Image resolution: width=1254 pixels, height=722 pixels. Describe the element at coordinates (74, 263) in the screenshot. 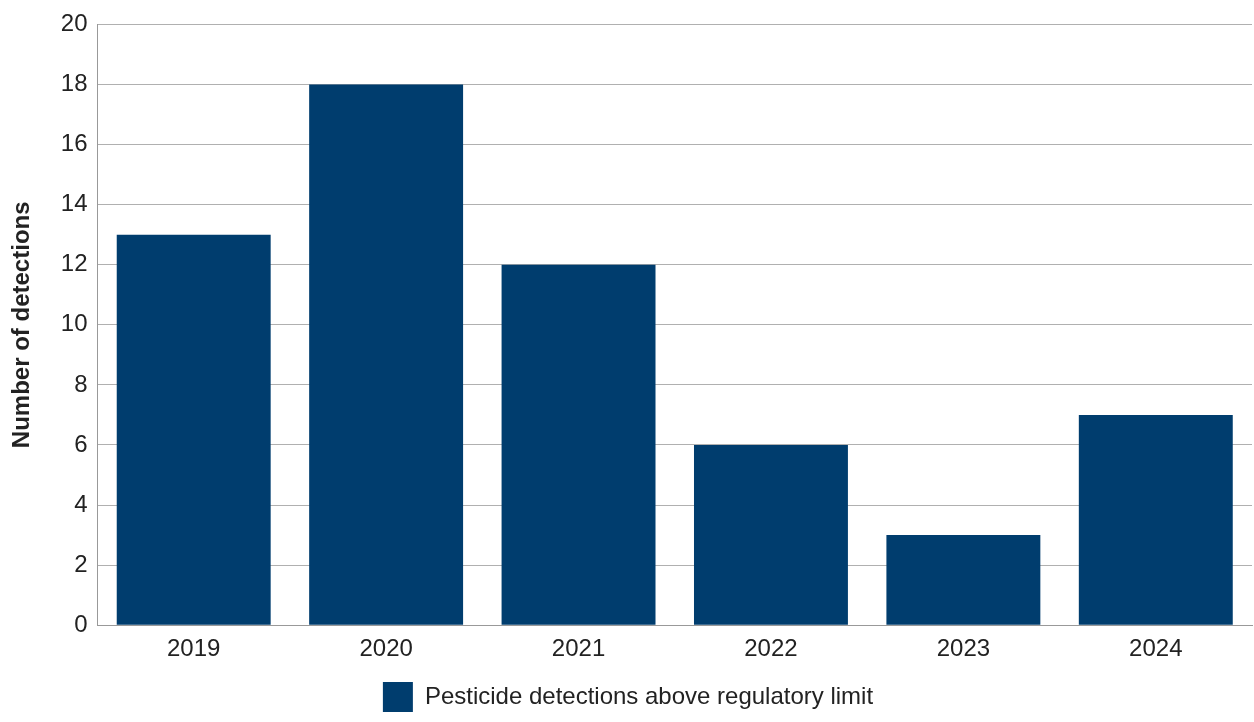

I see `y-tick-label: 12` at that location.